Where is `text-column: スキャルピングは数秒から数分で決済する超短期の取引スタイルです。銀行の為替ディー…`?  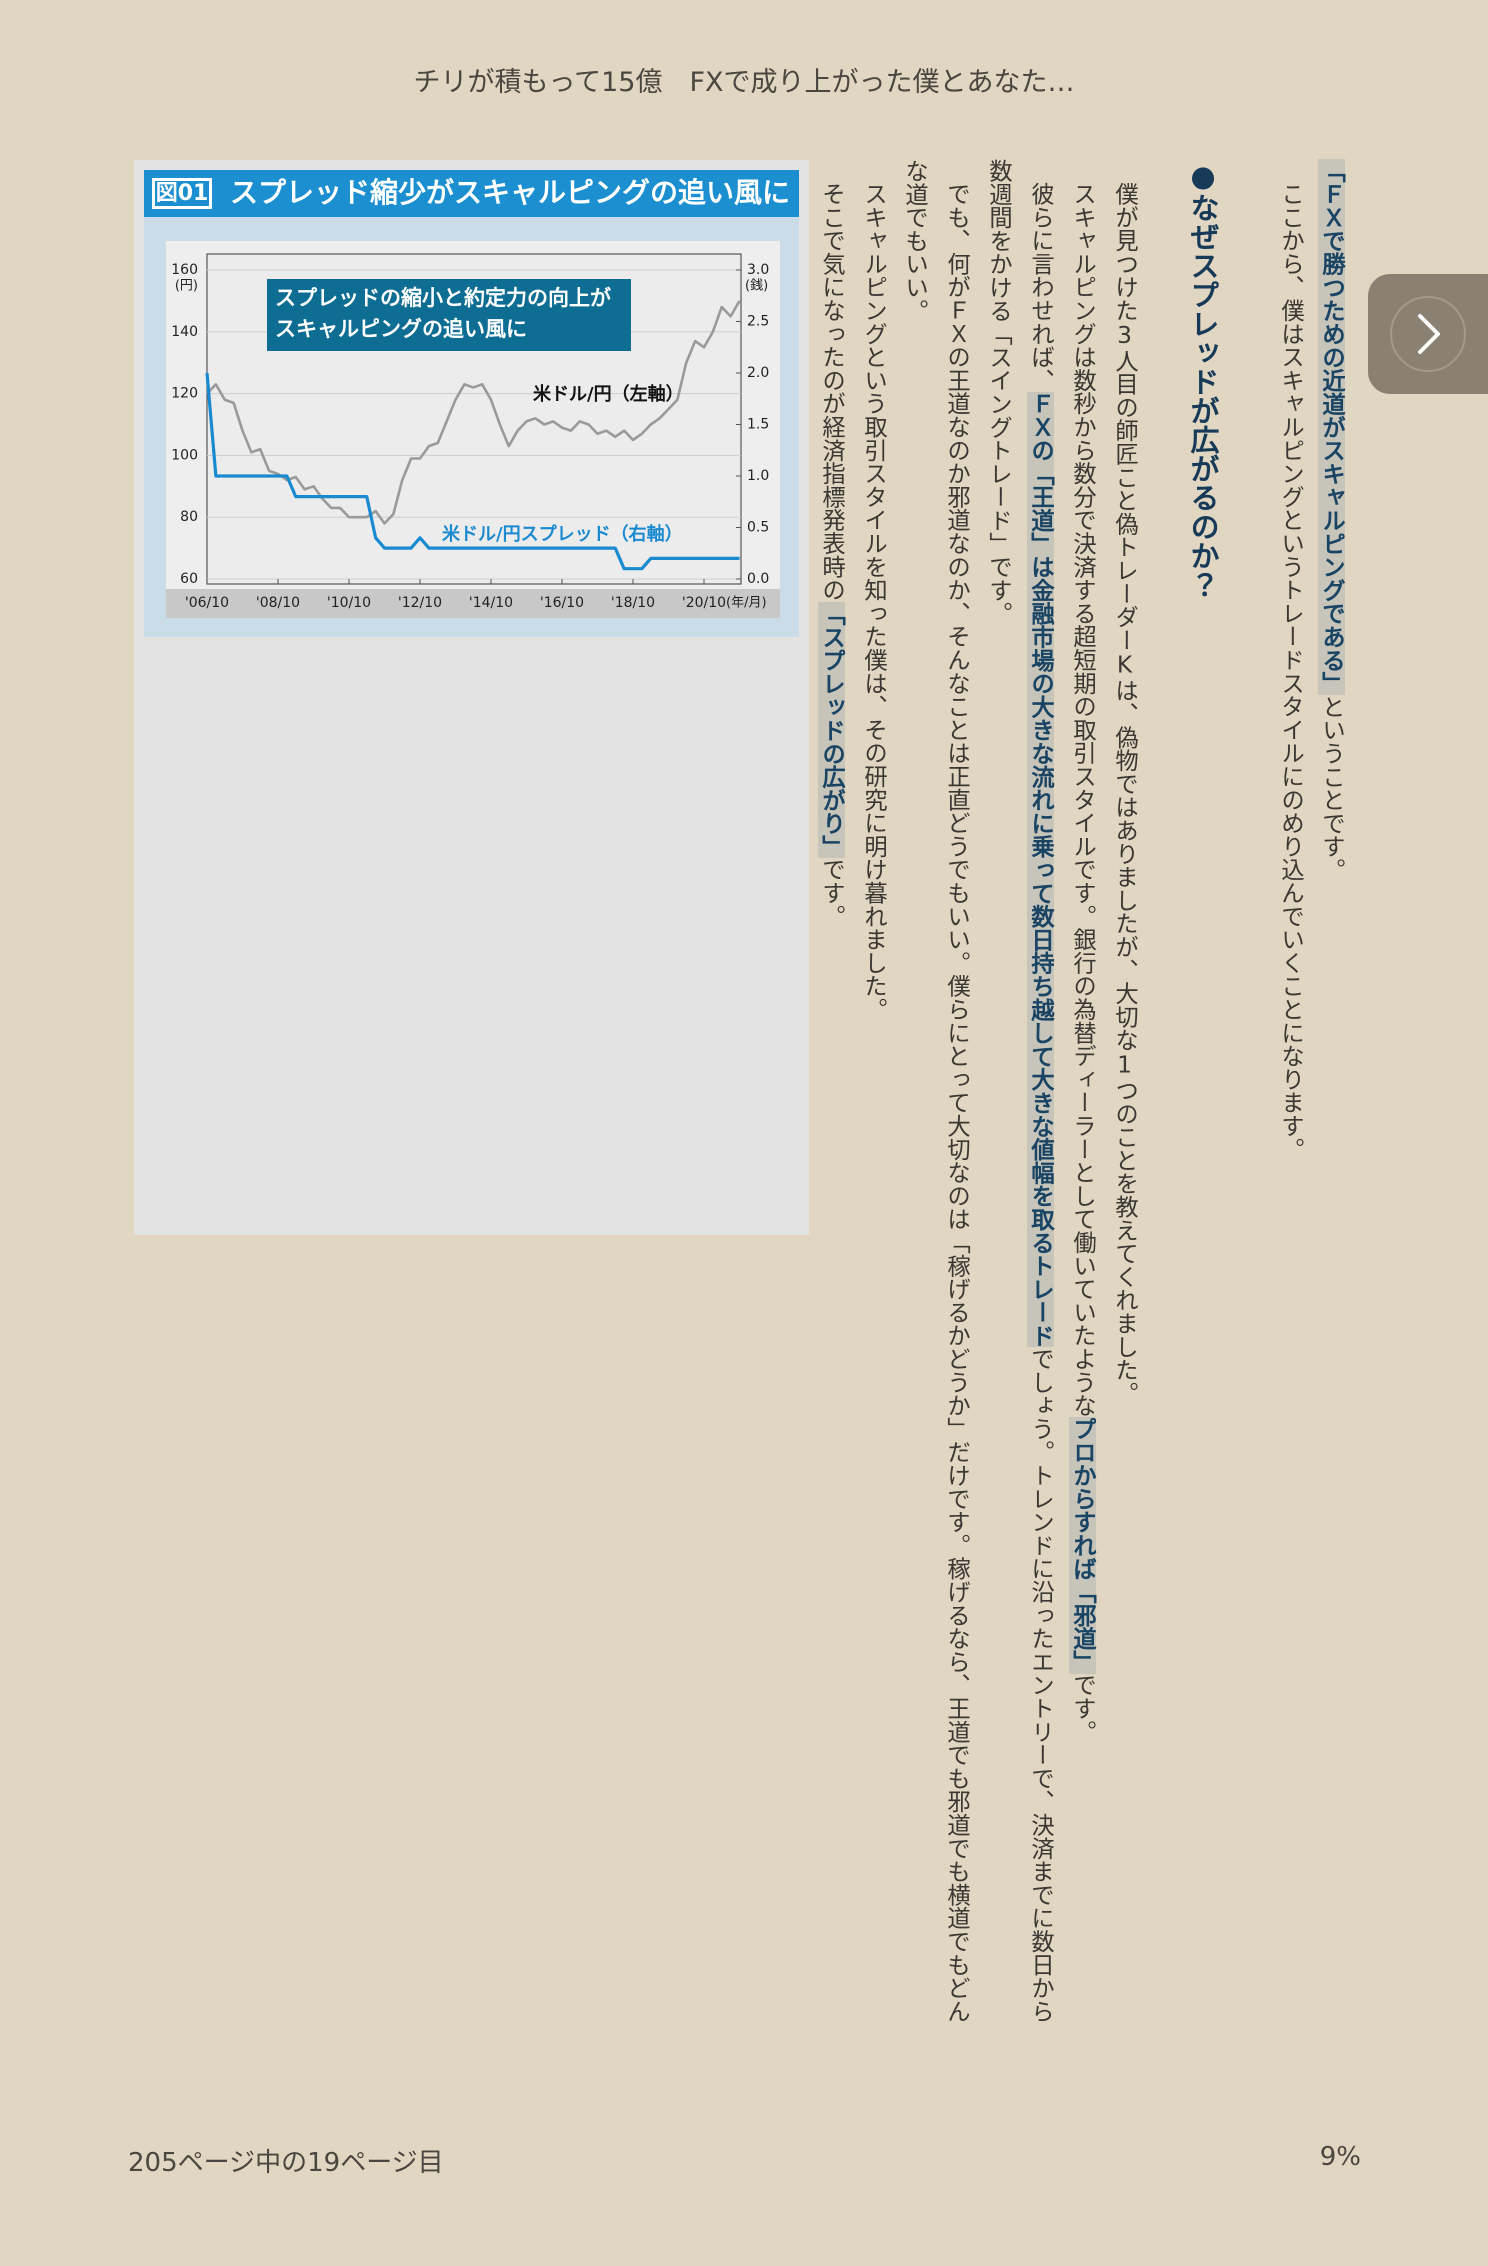
text-column: スキャルピングは数秒から数分で決済する超短期の取引スタイルです。銀行の為替ディー… is located at coordinates (1082, 1150).